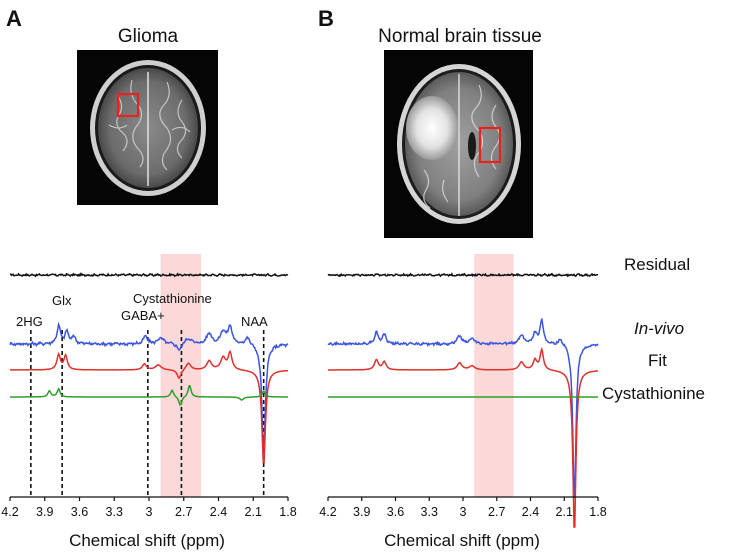  I want to click on roi-box-glioma, so click(128, 105).